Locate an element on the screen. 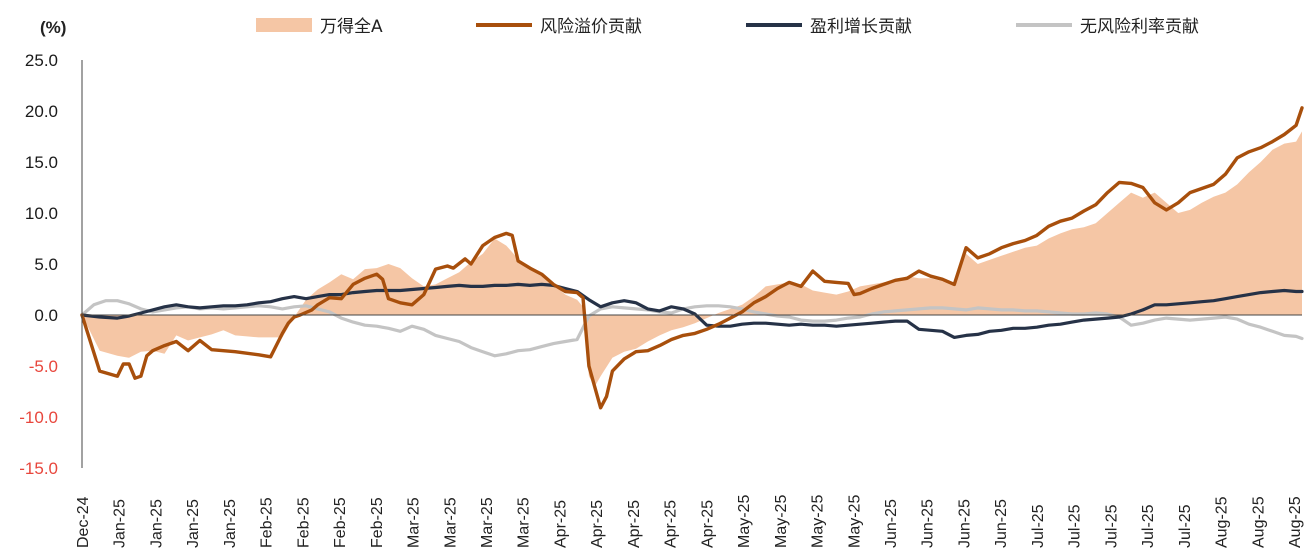 This screenshot has height=558, width=1314. legend-label-earnings: 盈利增长贡献 is located at coordinates (861, 27).